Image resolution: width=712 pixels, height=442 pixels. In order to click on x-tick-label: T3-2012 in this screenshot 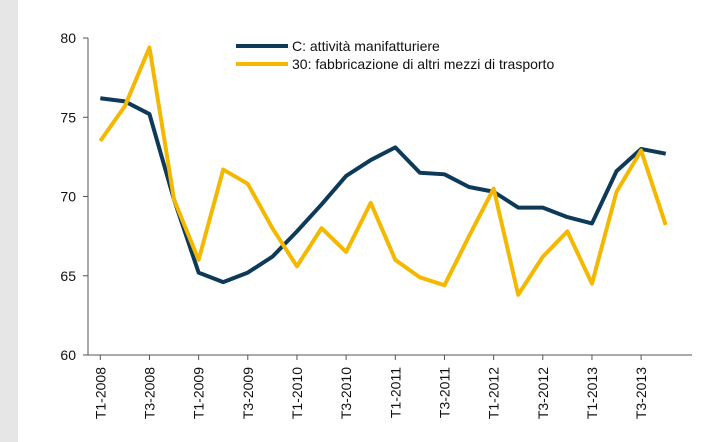, I will do `click(543, 393)`.